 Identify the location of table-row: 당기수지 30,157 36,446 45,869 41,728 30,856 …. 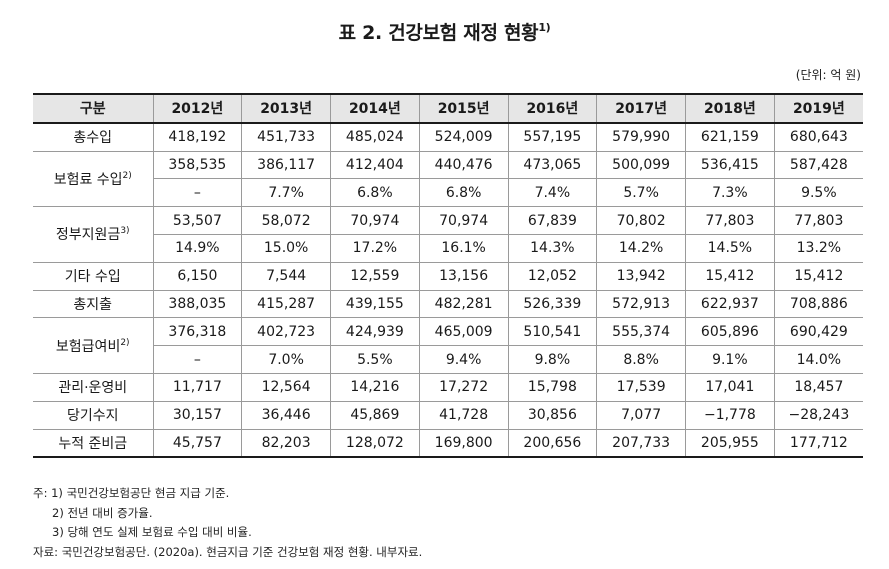
(448, 415).